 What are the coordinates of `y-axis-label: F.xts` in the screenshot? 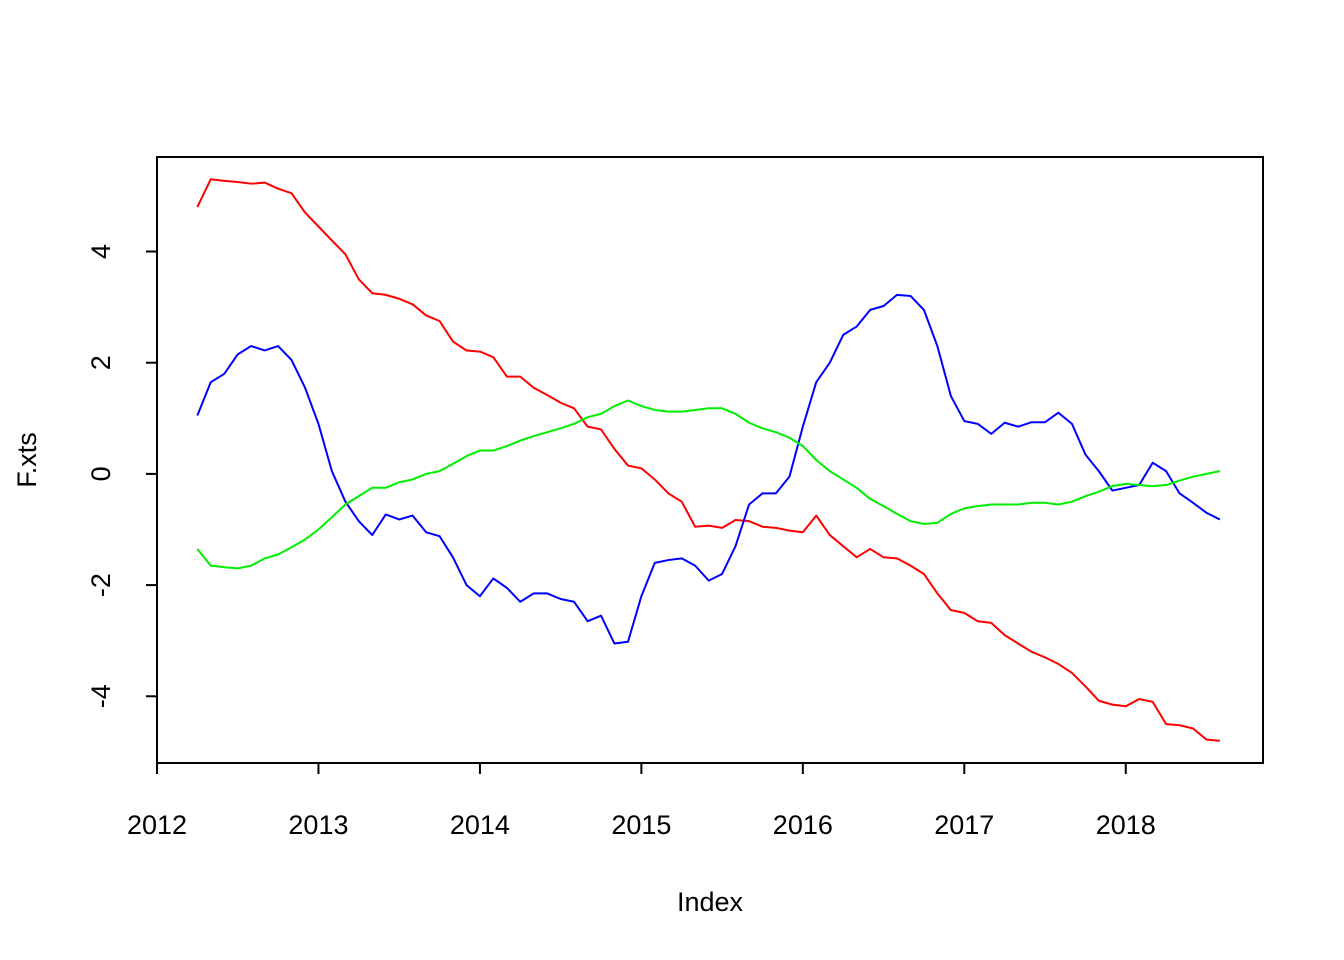 It's located at (27, 460).